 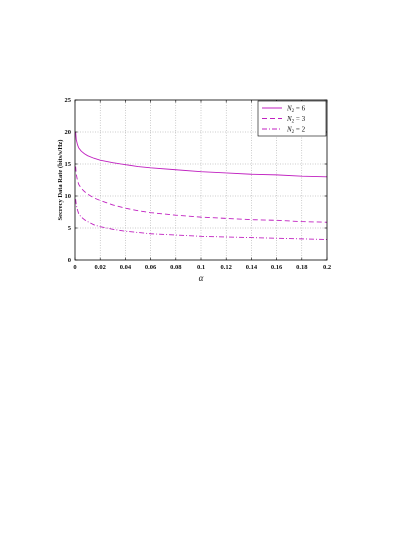 I want to click on y-tick-label: 20, so click(x=68, y=132).